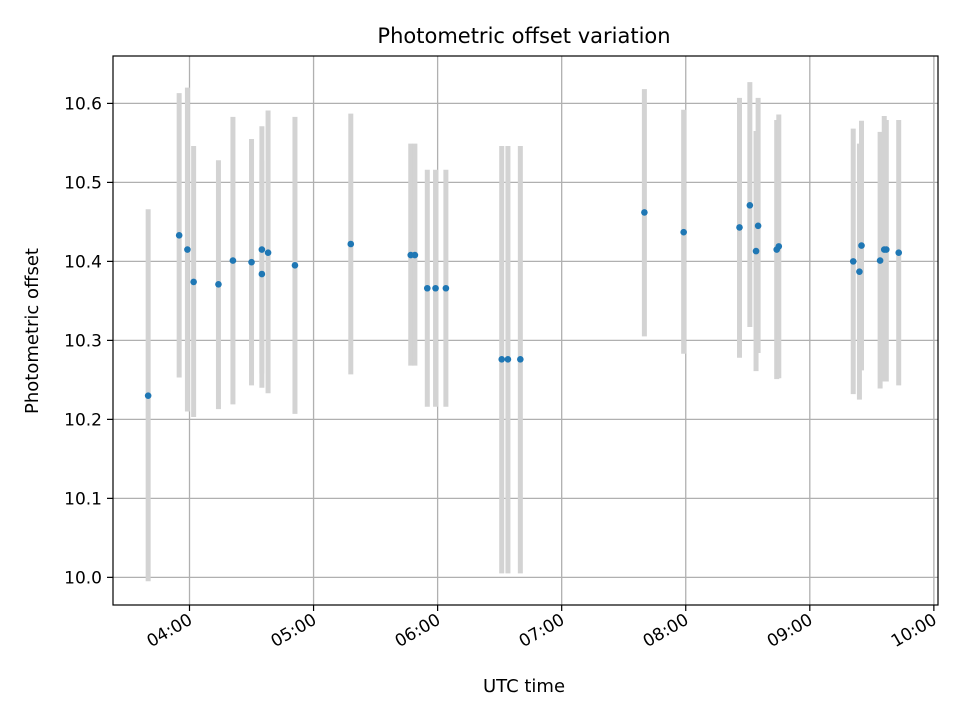 The image size is (960, 720). Describe the element at coordinates (83, 420) in the screenshot. I see `y-tick-label: 10.2` at that location.